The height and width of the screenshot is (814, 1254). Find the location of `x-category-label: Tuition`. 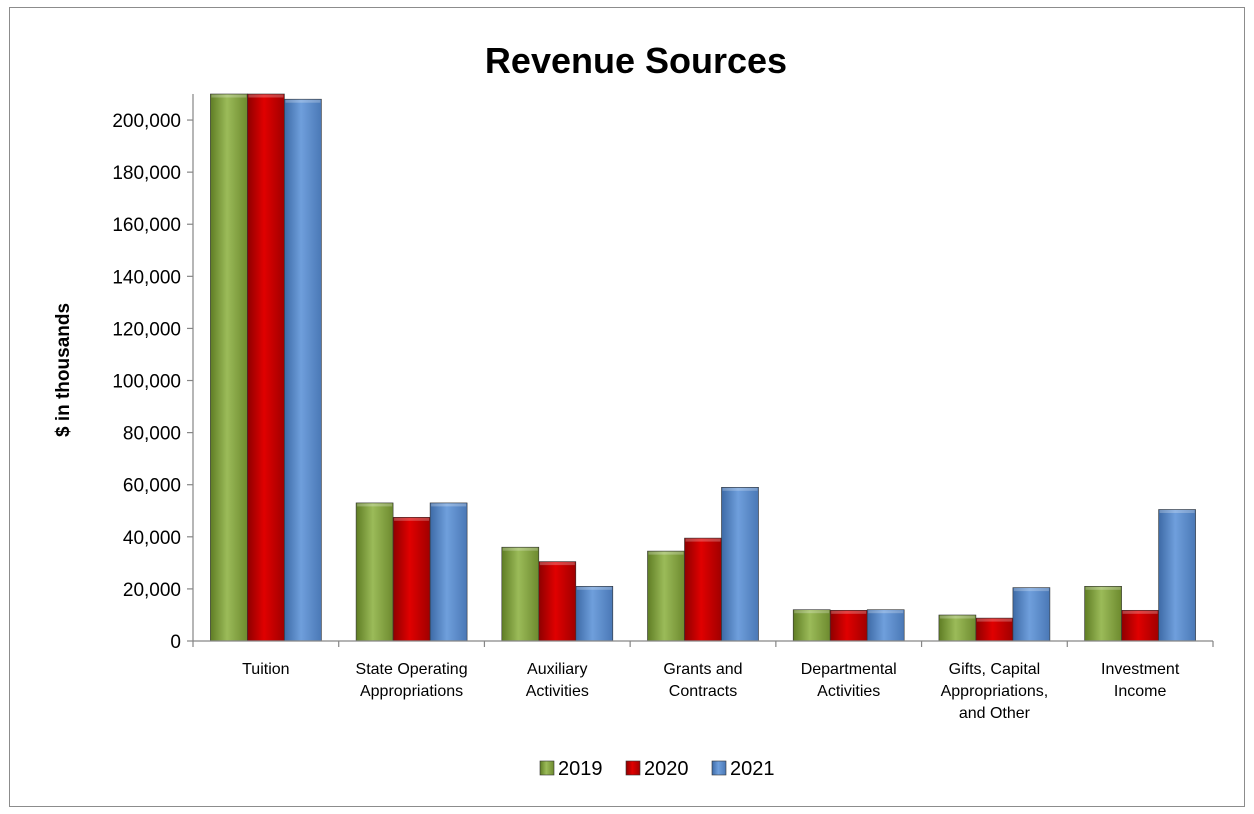

x-category-label: Tuition is located at coordinates (265, 669).